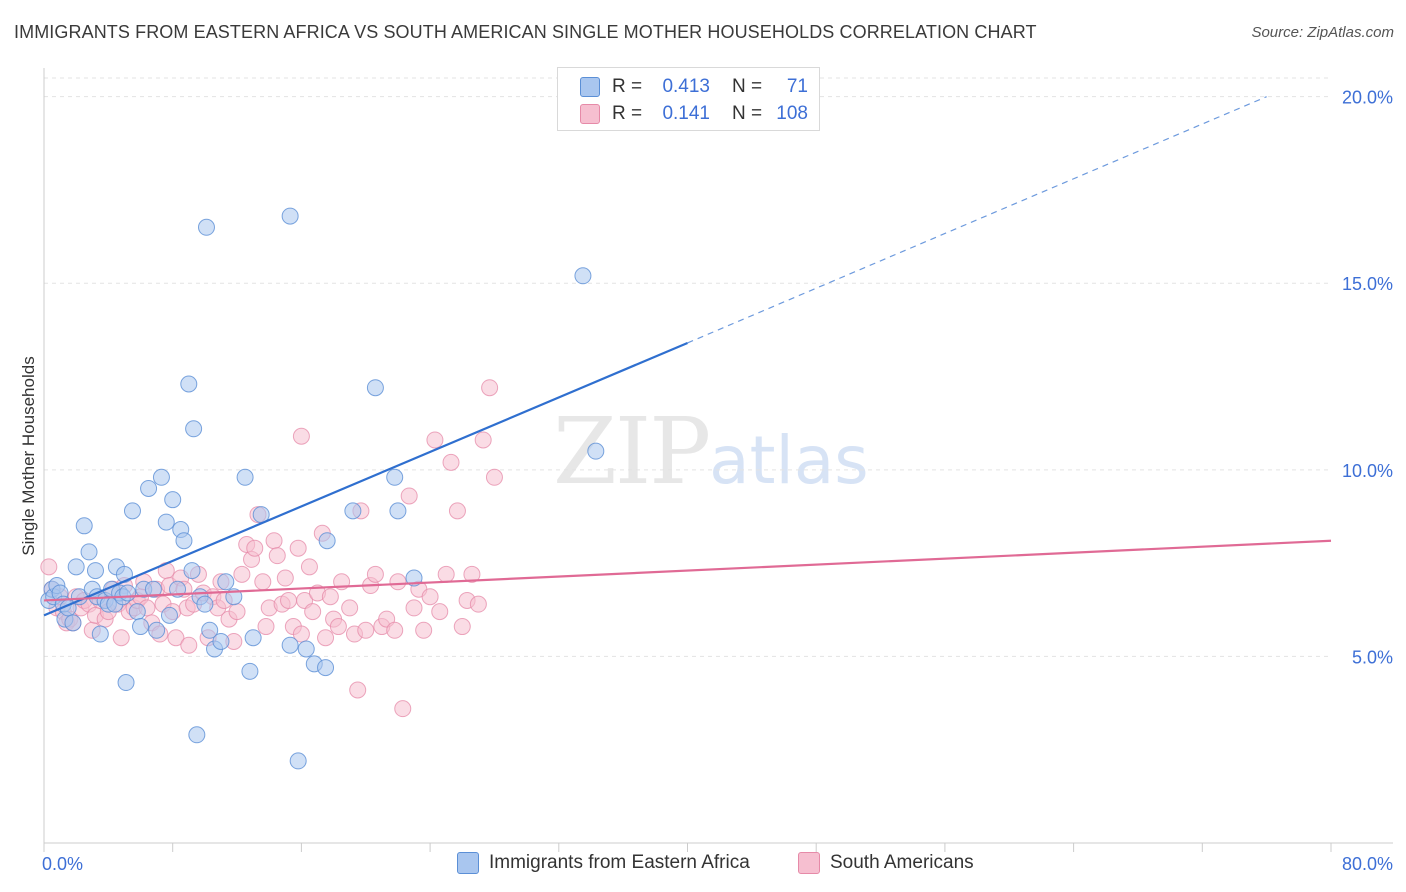  I want to click on legend-row-series1: R = 0.413 N = 71, so click(694, 87).